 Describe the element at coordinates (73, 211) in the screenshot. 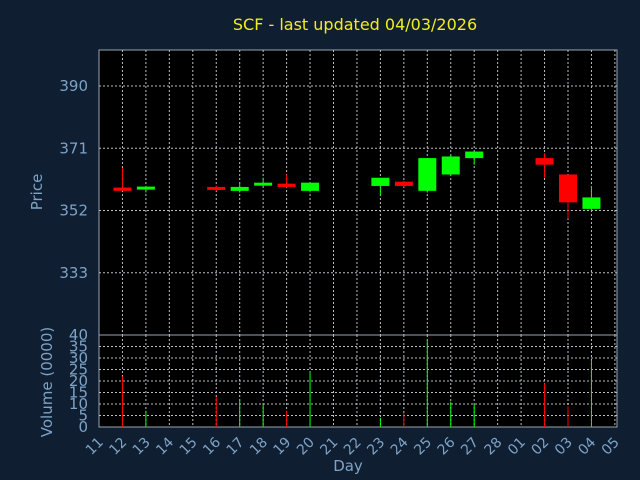

I see `price-tick-label: 352` at that location.